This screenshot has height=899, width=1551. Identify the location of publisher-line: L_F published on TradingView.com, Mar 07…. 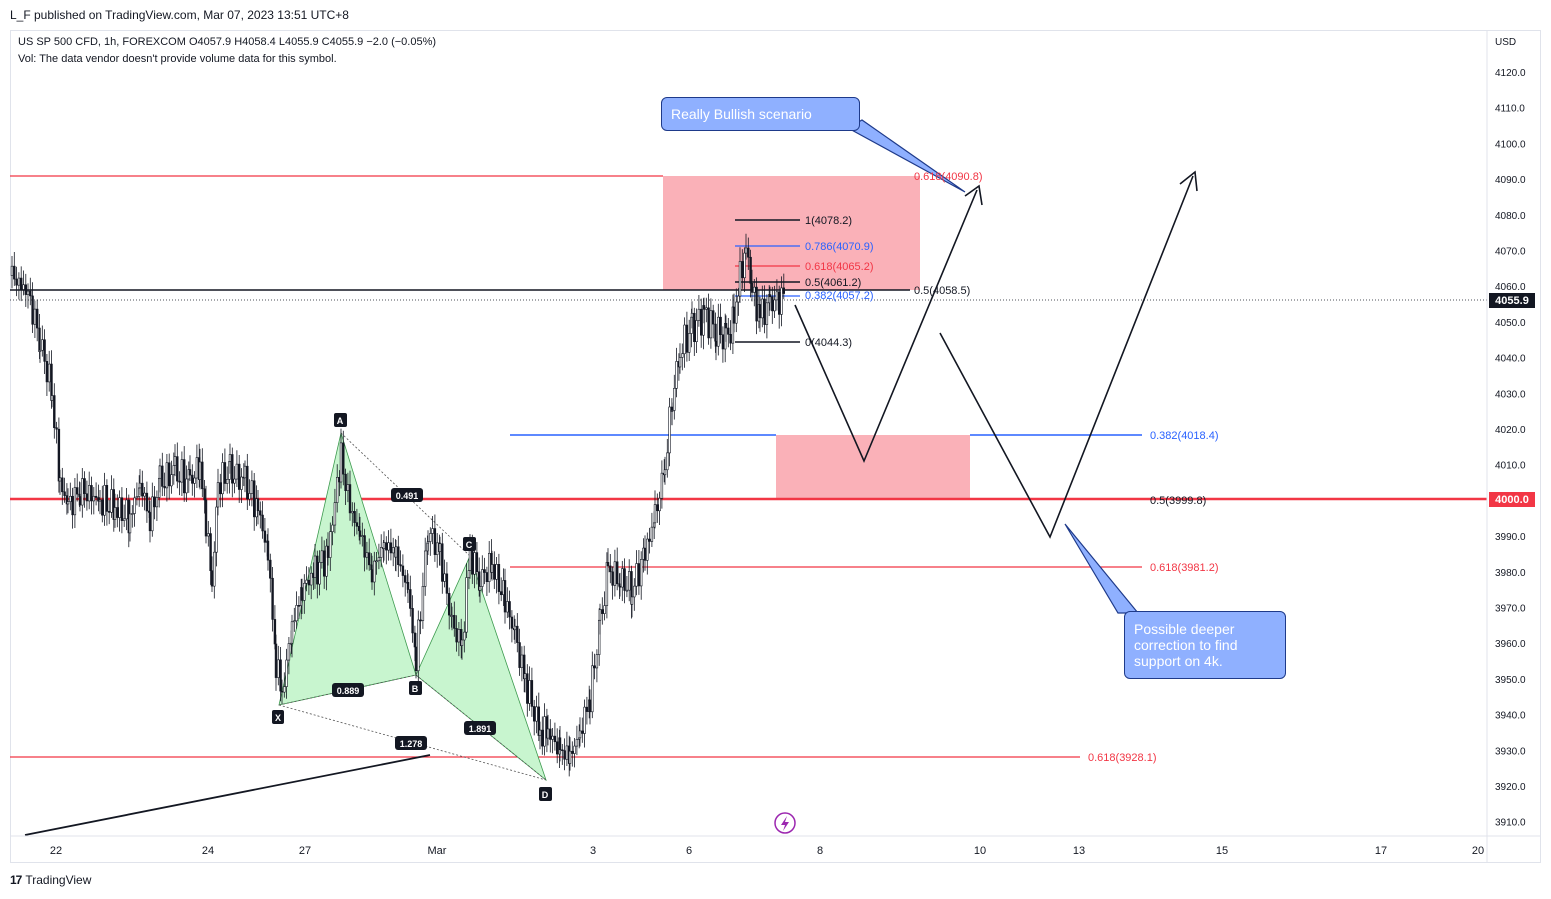
(179, 15).